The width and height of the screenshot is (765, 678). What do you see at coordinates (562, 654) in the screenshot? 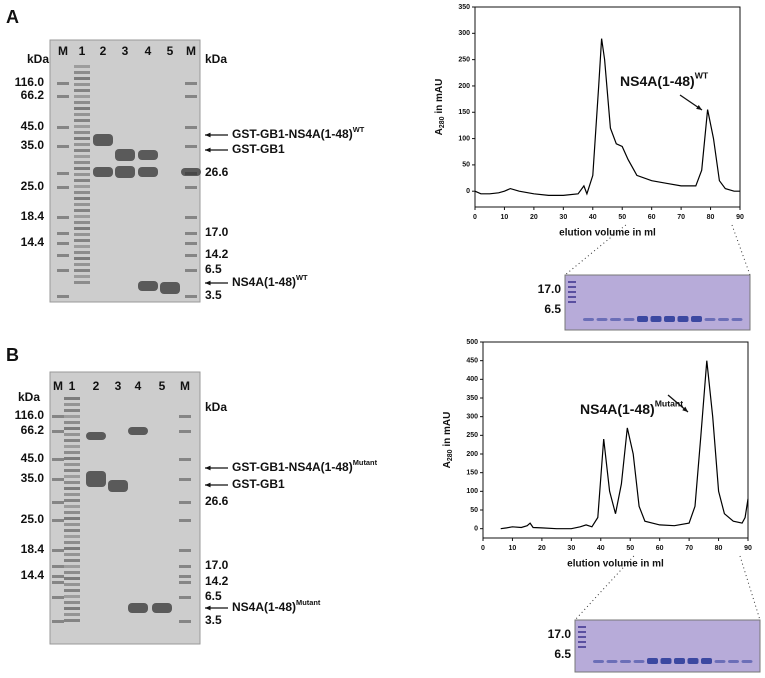
I see `marker-label: 6.5` at bounding box center [562, 654].